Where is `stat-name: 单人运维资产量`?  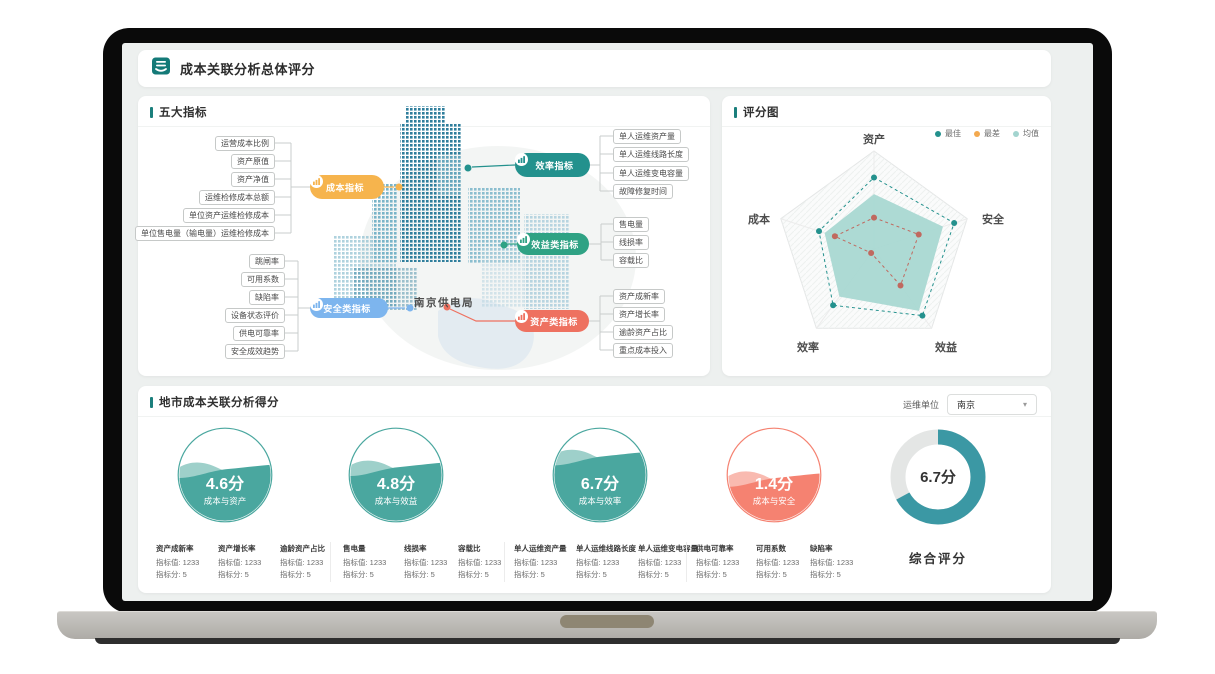
stat-name: 单人运维资产量 is located at coordinates (540, 548).